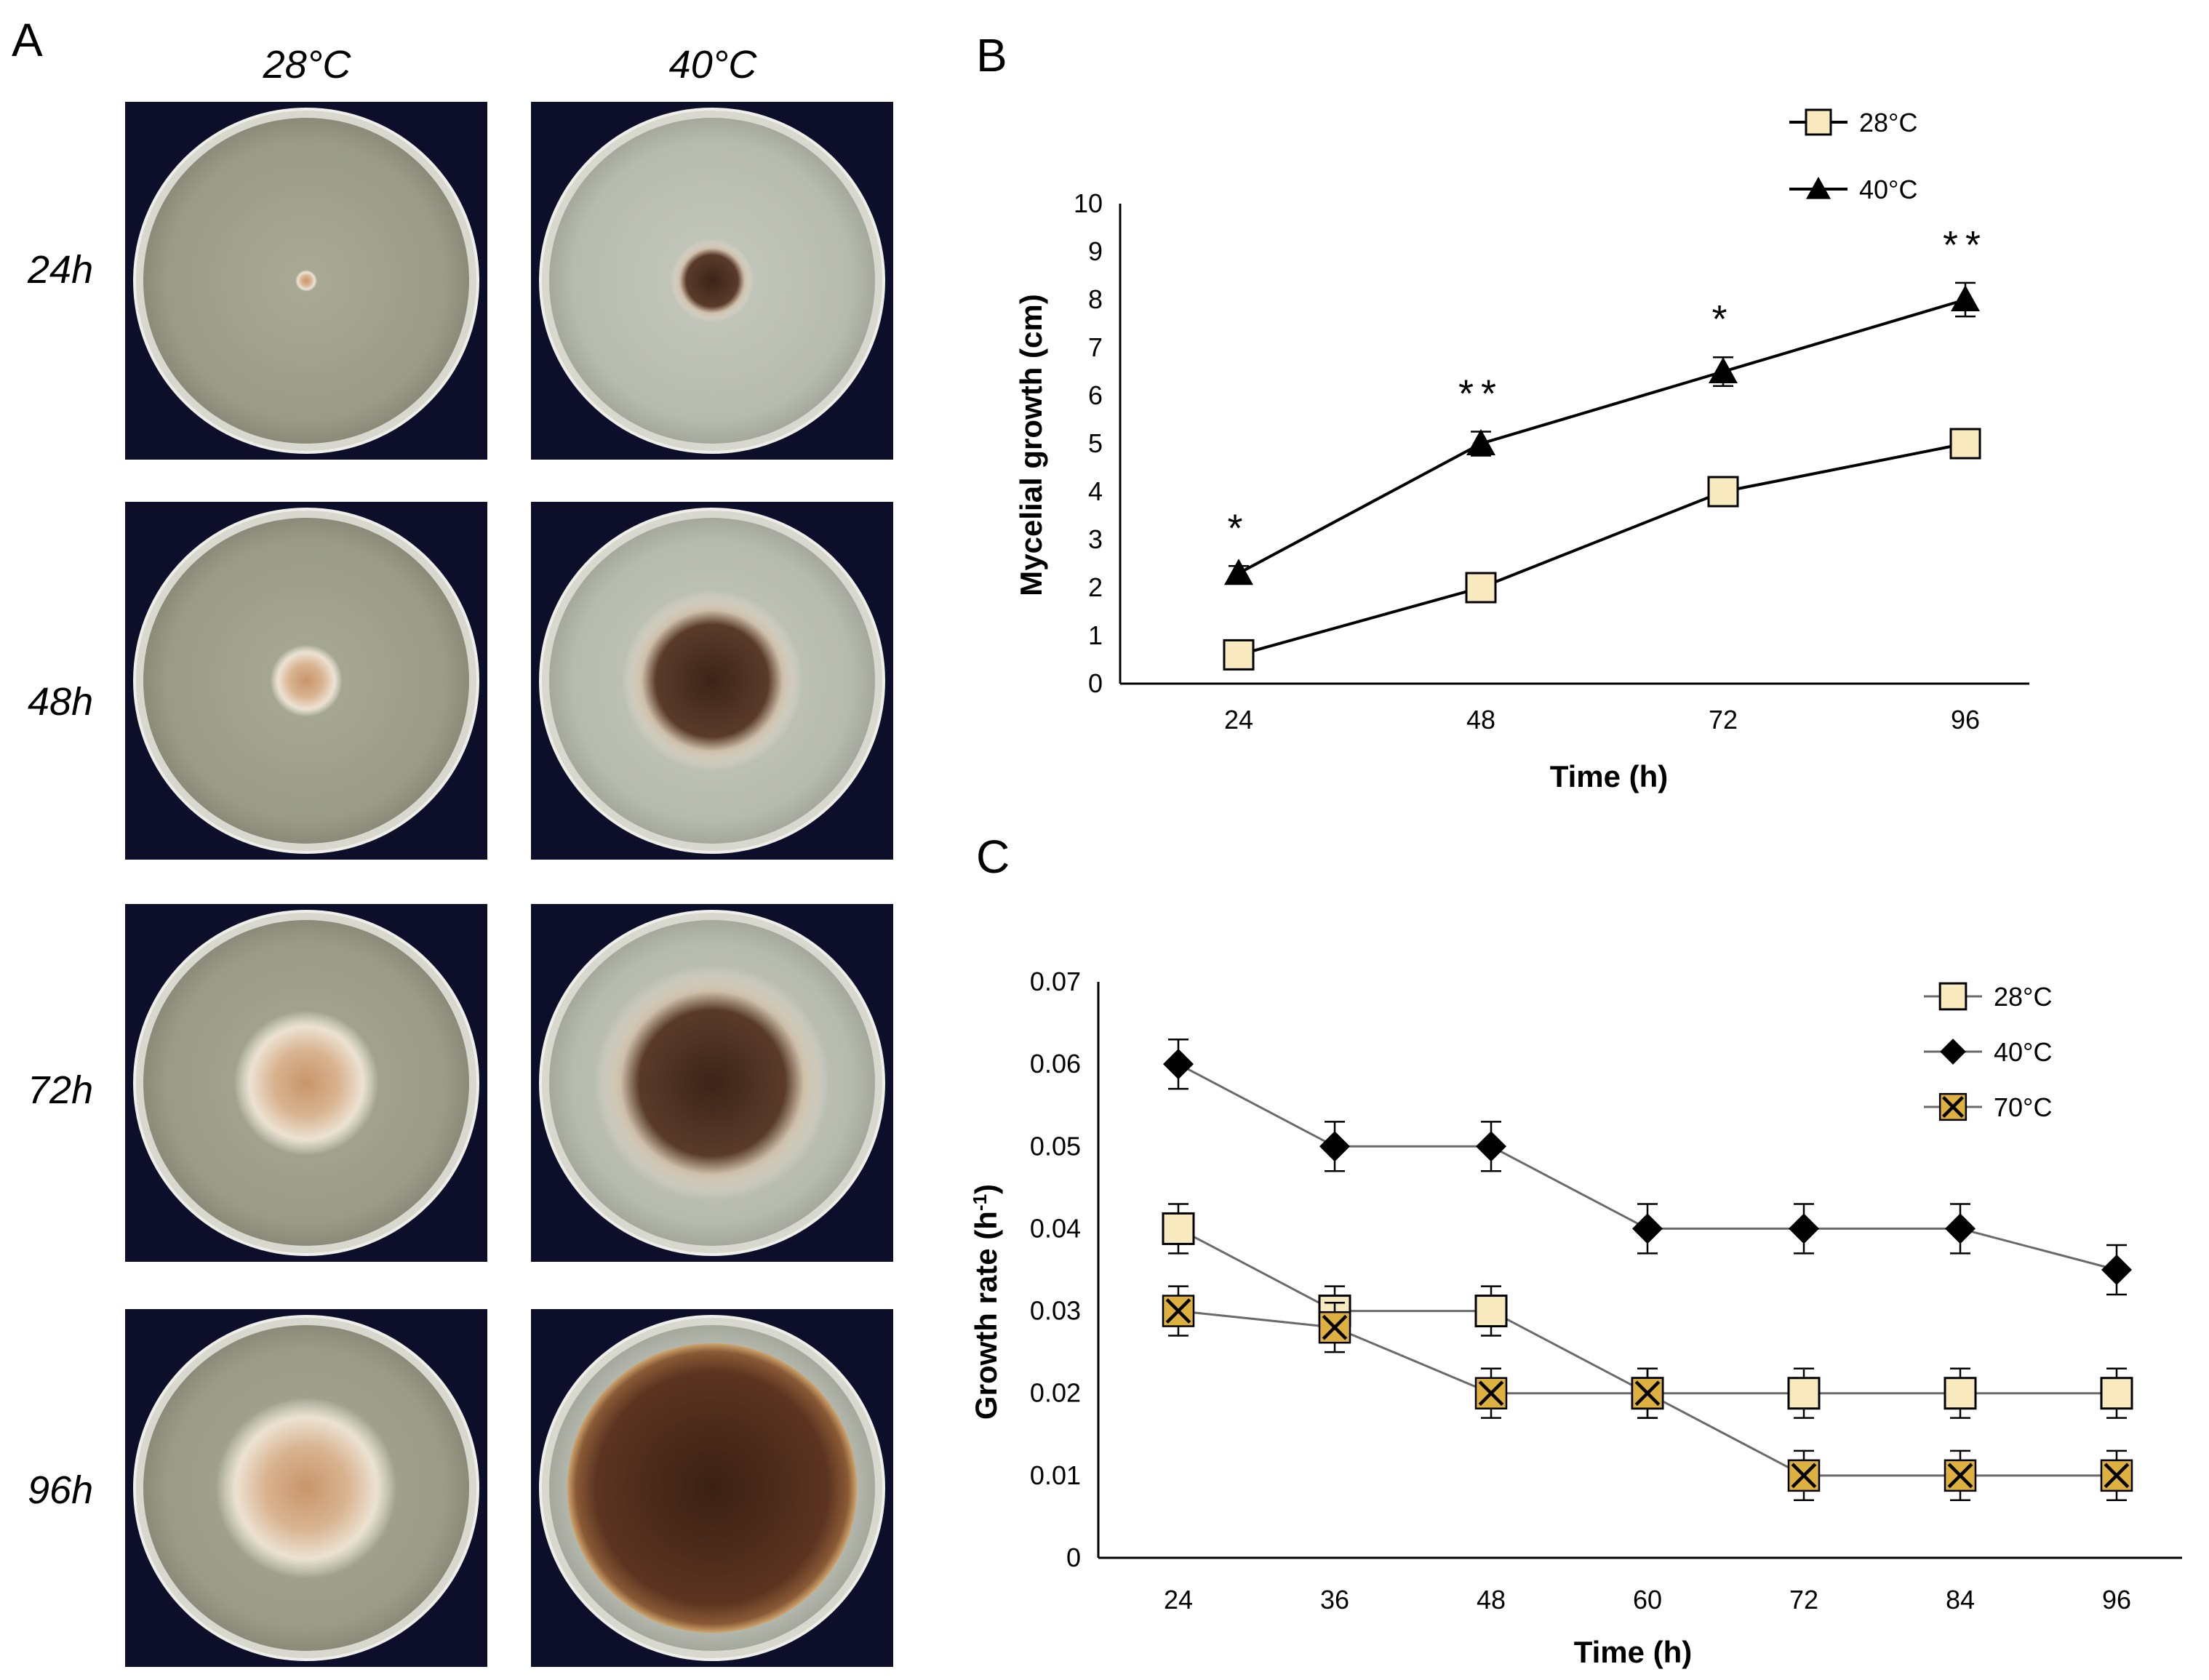  What do you see at coordinates (1096, 491) in the screenshot?
I see `y-tick-label: 4` at bounding box center [1096, 491].